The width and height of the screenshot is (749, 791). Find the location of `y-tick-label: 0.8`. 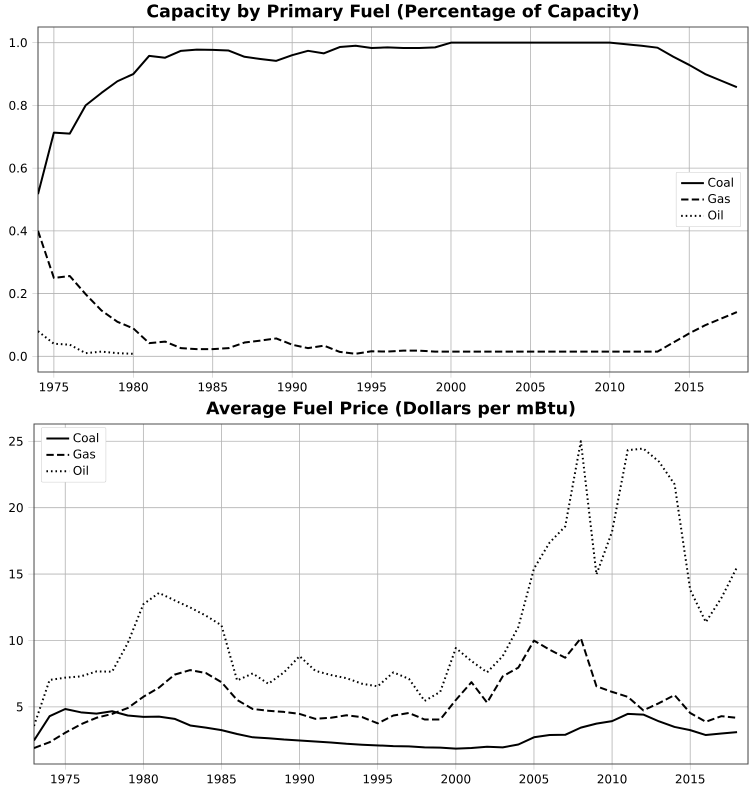

y-tick-label: 0.8 is located at coordinates (18, 105).